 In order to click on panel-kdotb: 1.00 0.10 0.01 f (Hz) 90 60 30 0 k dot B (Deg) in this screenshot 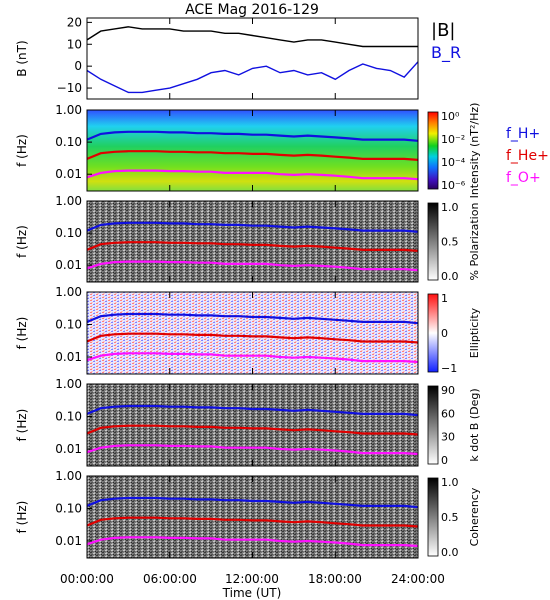, I will do `click(248, 422)`.